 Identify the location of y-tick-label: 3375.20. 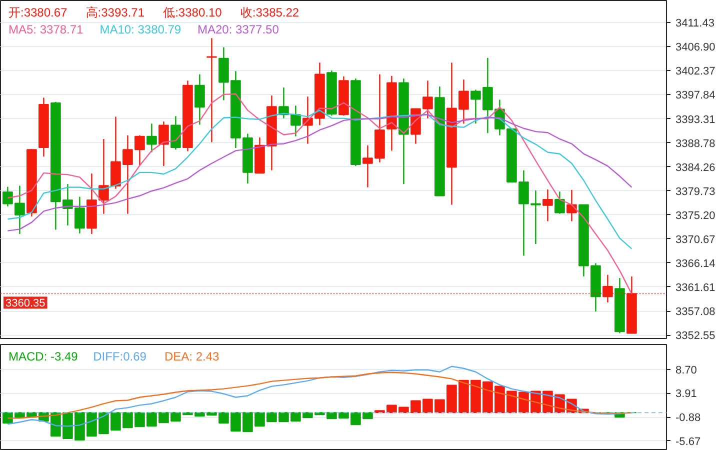
(696, 216).